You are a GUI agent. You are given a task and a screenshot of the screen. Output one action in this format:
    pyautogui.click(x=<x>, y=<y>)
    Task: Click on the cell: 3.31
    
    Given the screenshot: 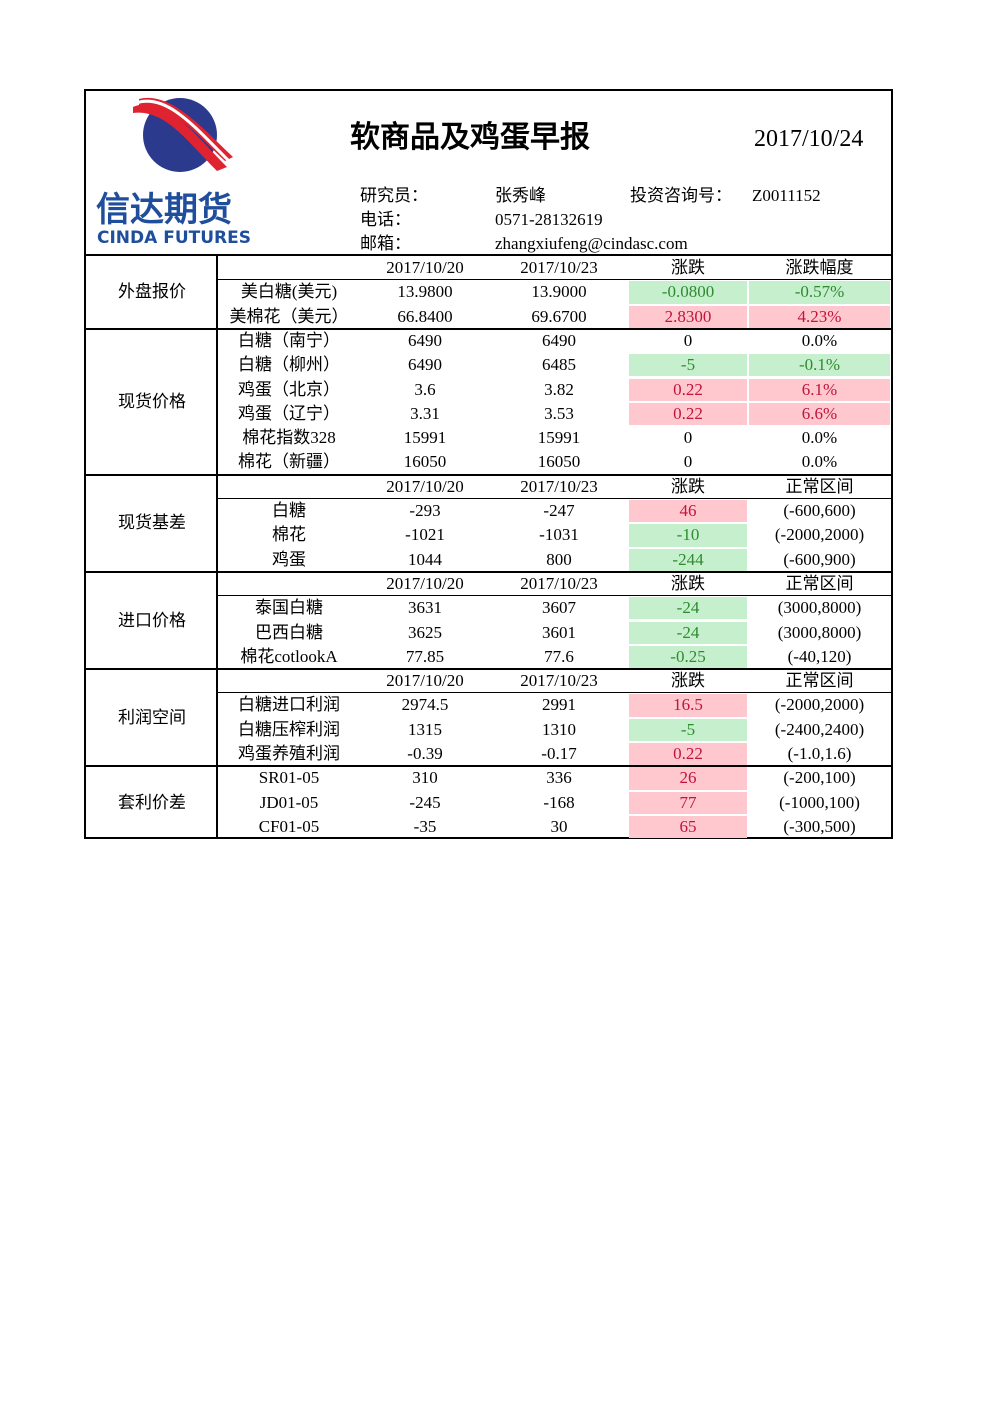 What is the action you would take?
    pyautogui.click(x=425, y=413)
    